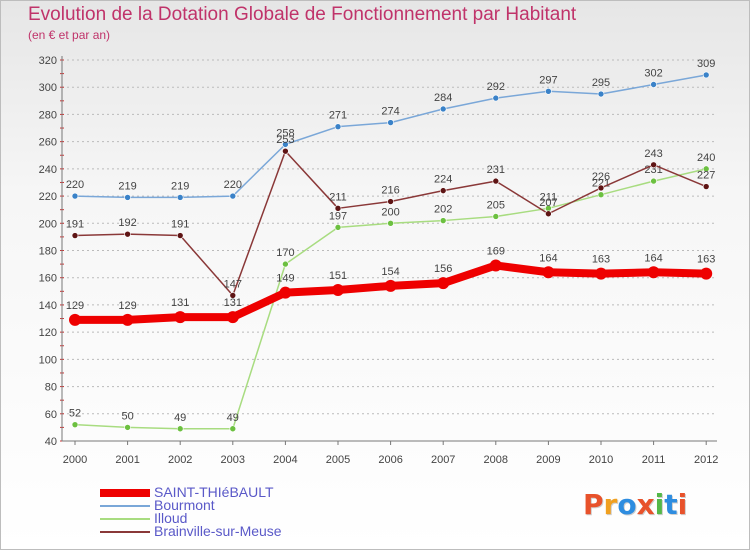  What do you see at coordinates (218, 531) in the screenshot?
I see `legend-label: Brainville-sur-Meuse` at bounding box center [218, 531].